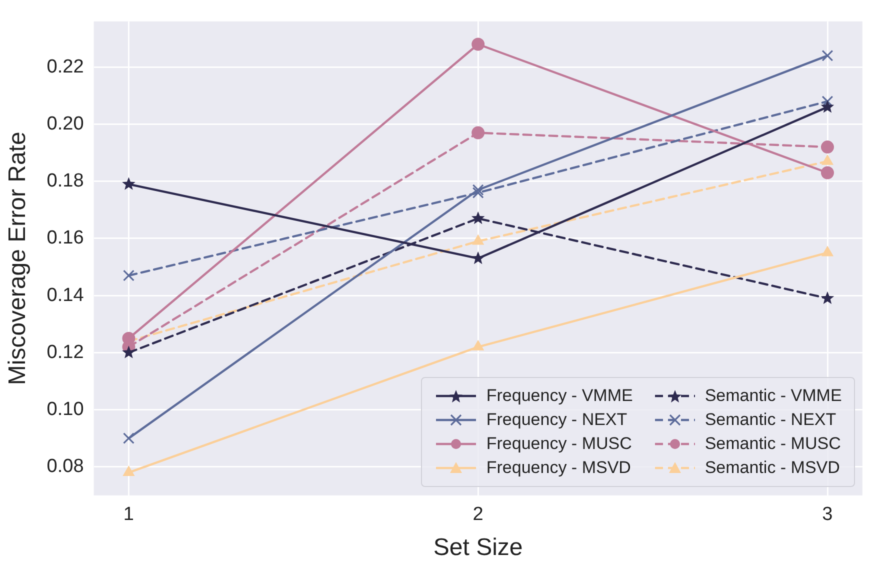 The height and width of the screenshot is (567, 871). Describe the element at coordinates (559, 444) in the screenshot. I see `legend-label: Frequency - MUSC` at that location.